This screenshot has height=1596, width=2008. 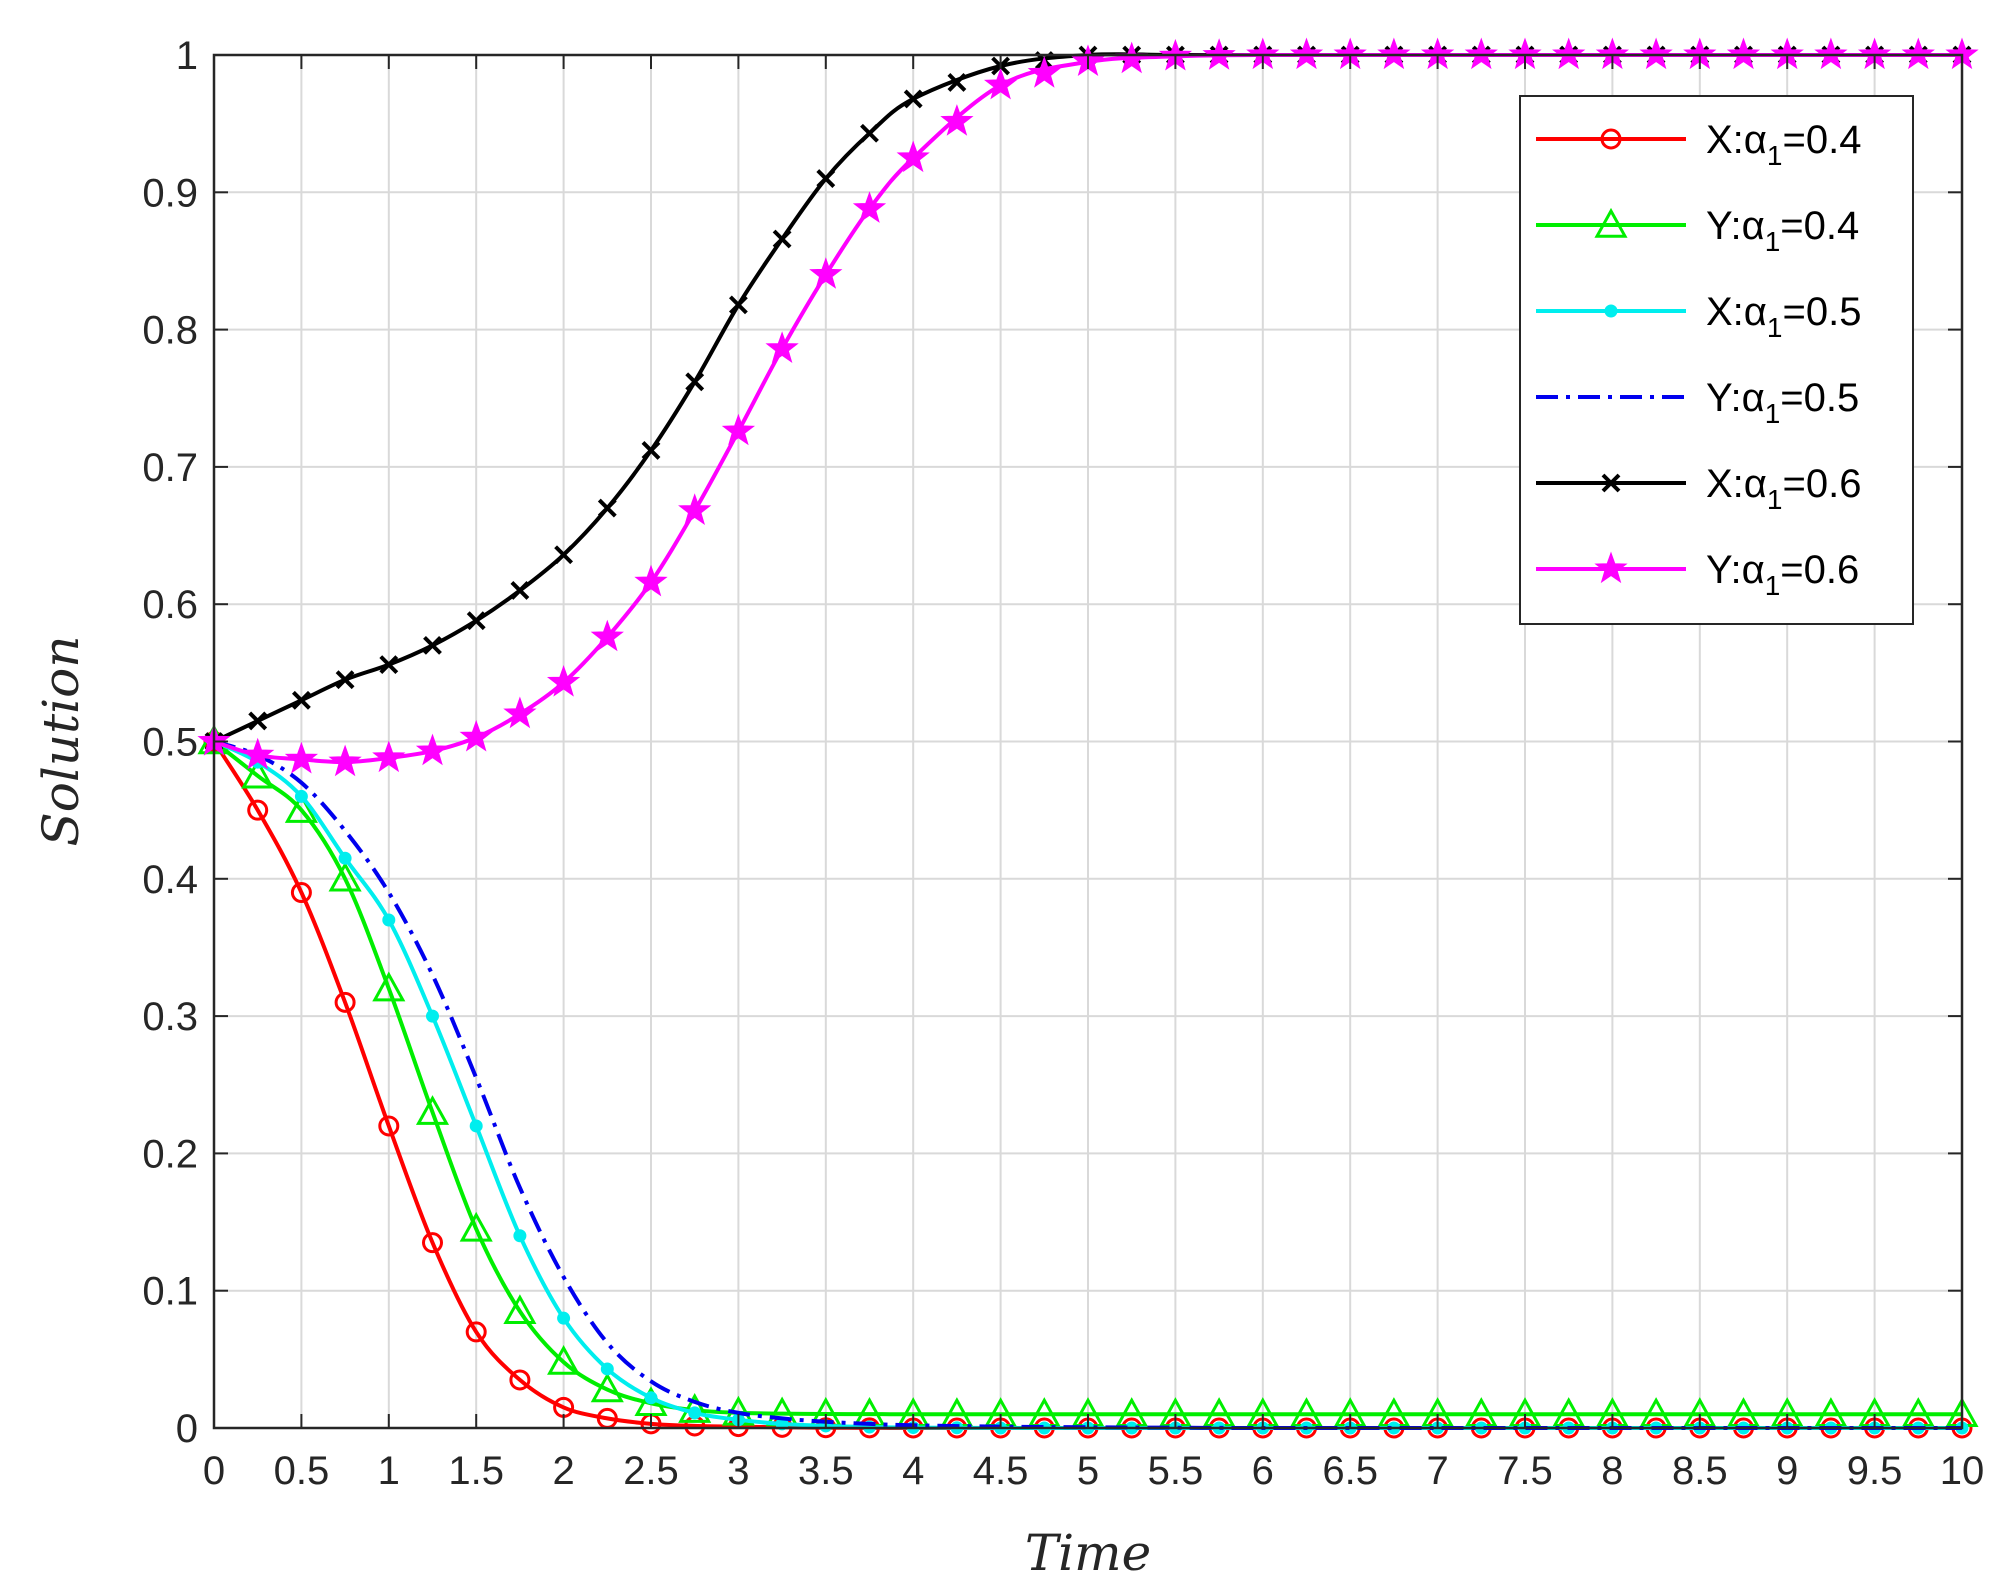 I want to click on x-tick-label: 3, so click(x=738, y=1471).